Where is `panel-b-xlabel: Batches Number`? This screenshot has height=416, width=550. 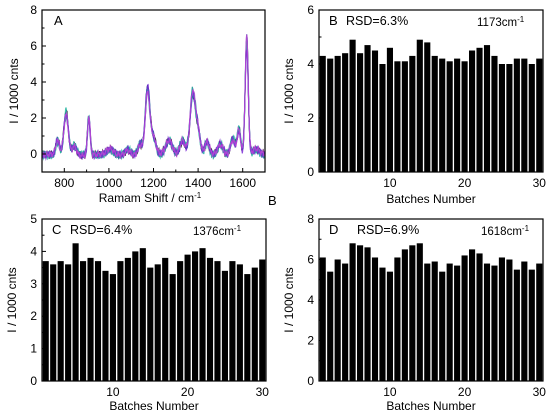
panel-b-xlabel: Batches Number is located at coordinates (430, 199).